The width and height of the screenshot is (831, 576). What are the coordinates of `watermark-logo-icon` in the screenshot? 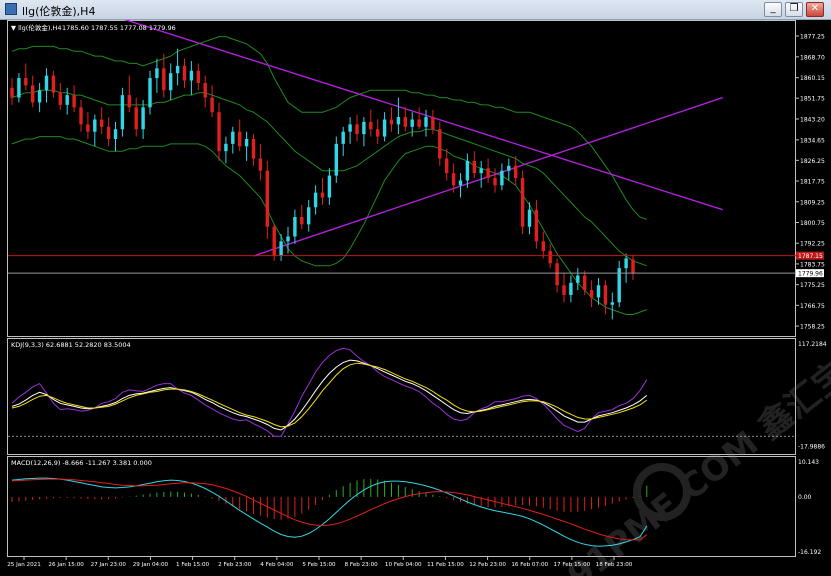 It's located at (662, 492).